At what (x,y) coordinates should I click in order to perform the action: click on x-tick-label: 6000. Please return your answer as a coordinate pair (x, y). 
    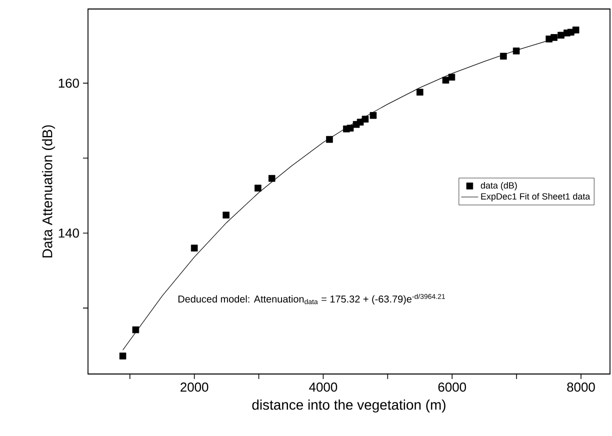
    Looking at the image, I should click on (452, 387).